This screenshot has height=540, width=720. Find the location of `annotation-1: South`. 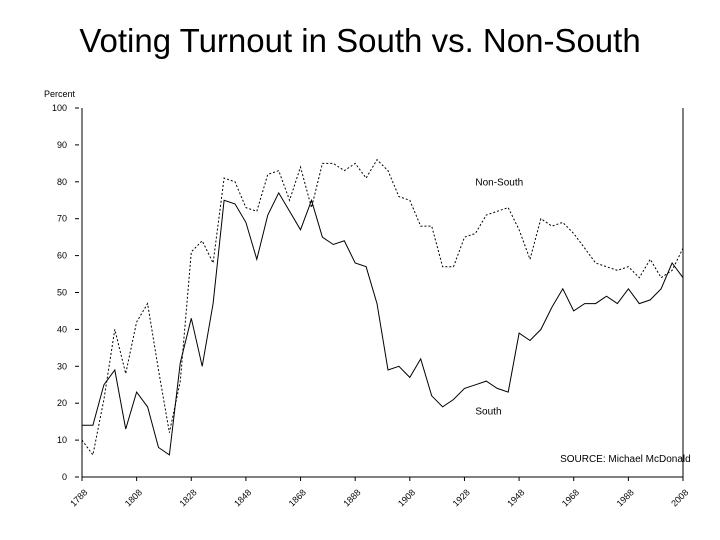

annotation-1: South is located at coordinates (488, 411).